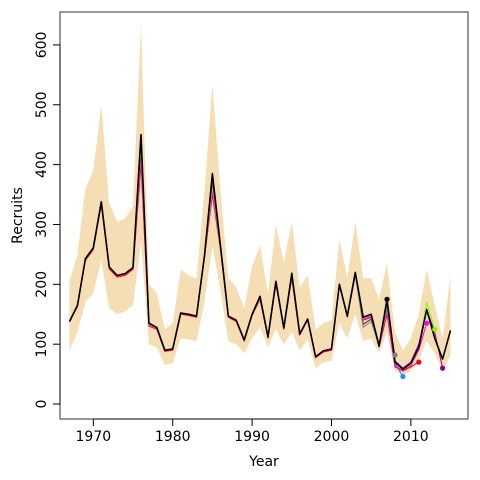  What do you see at coordinates (18, 215) in the screenshot?
I see `y-axis-label: Recruits` at bounding box center [18, 215].